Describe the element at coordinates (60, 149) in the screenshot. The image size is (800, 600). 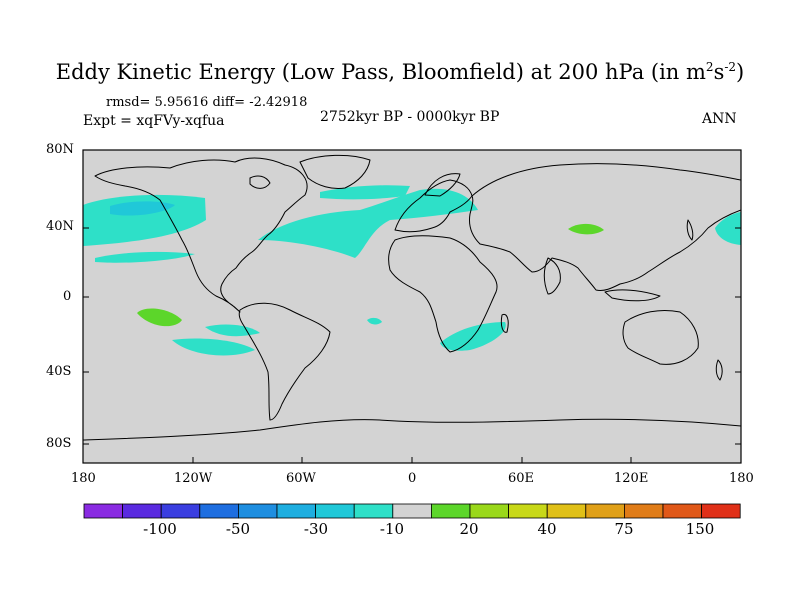
I see `y-tick-label: 80N` at that location.